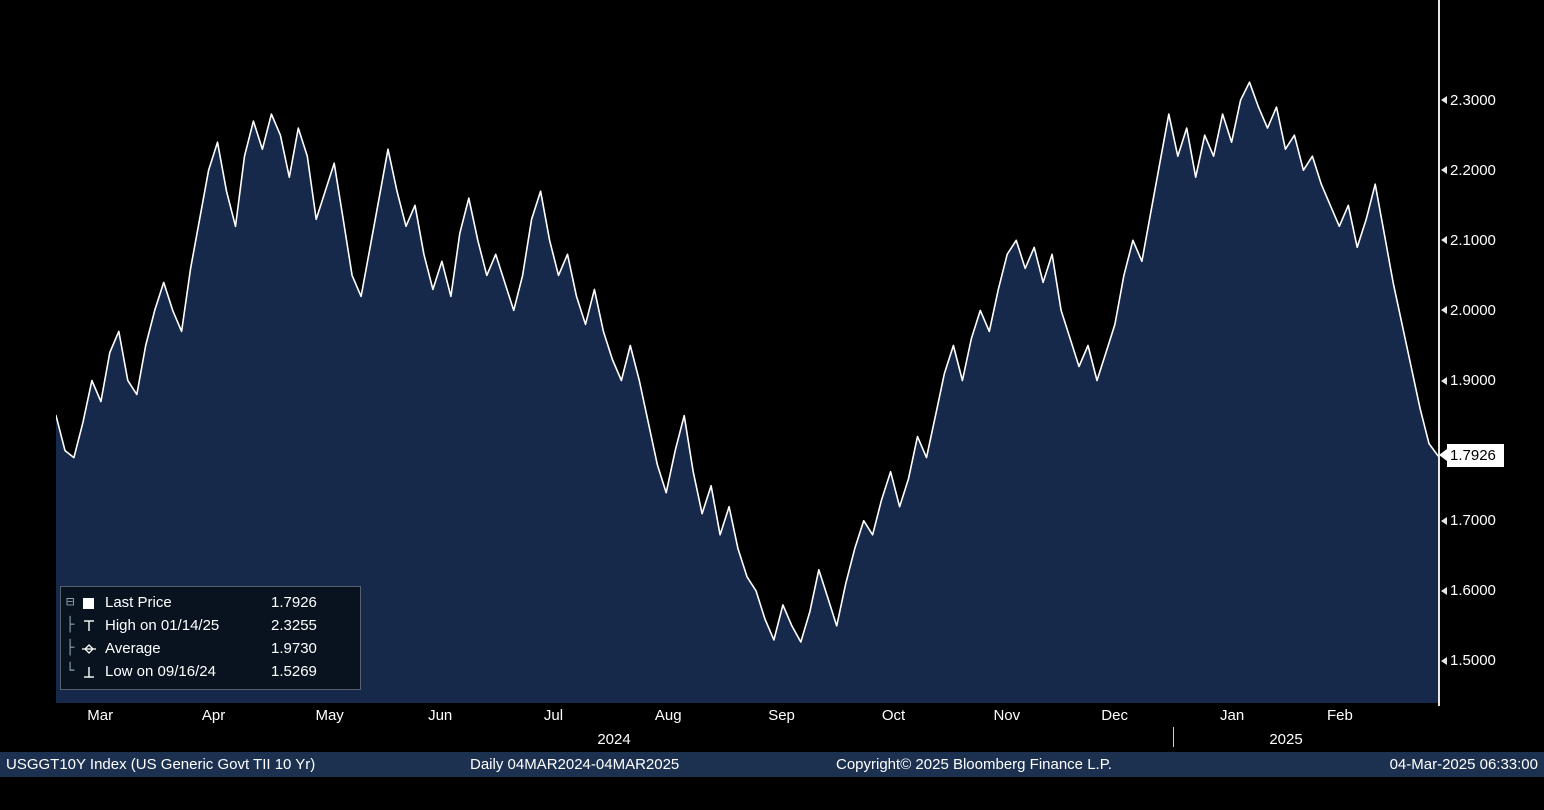 Image resolution: width=1544 pixels, height=810 pixels. I want to click on last-price-square-icon, so click(93, 603).